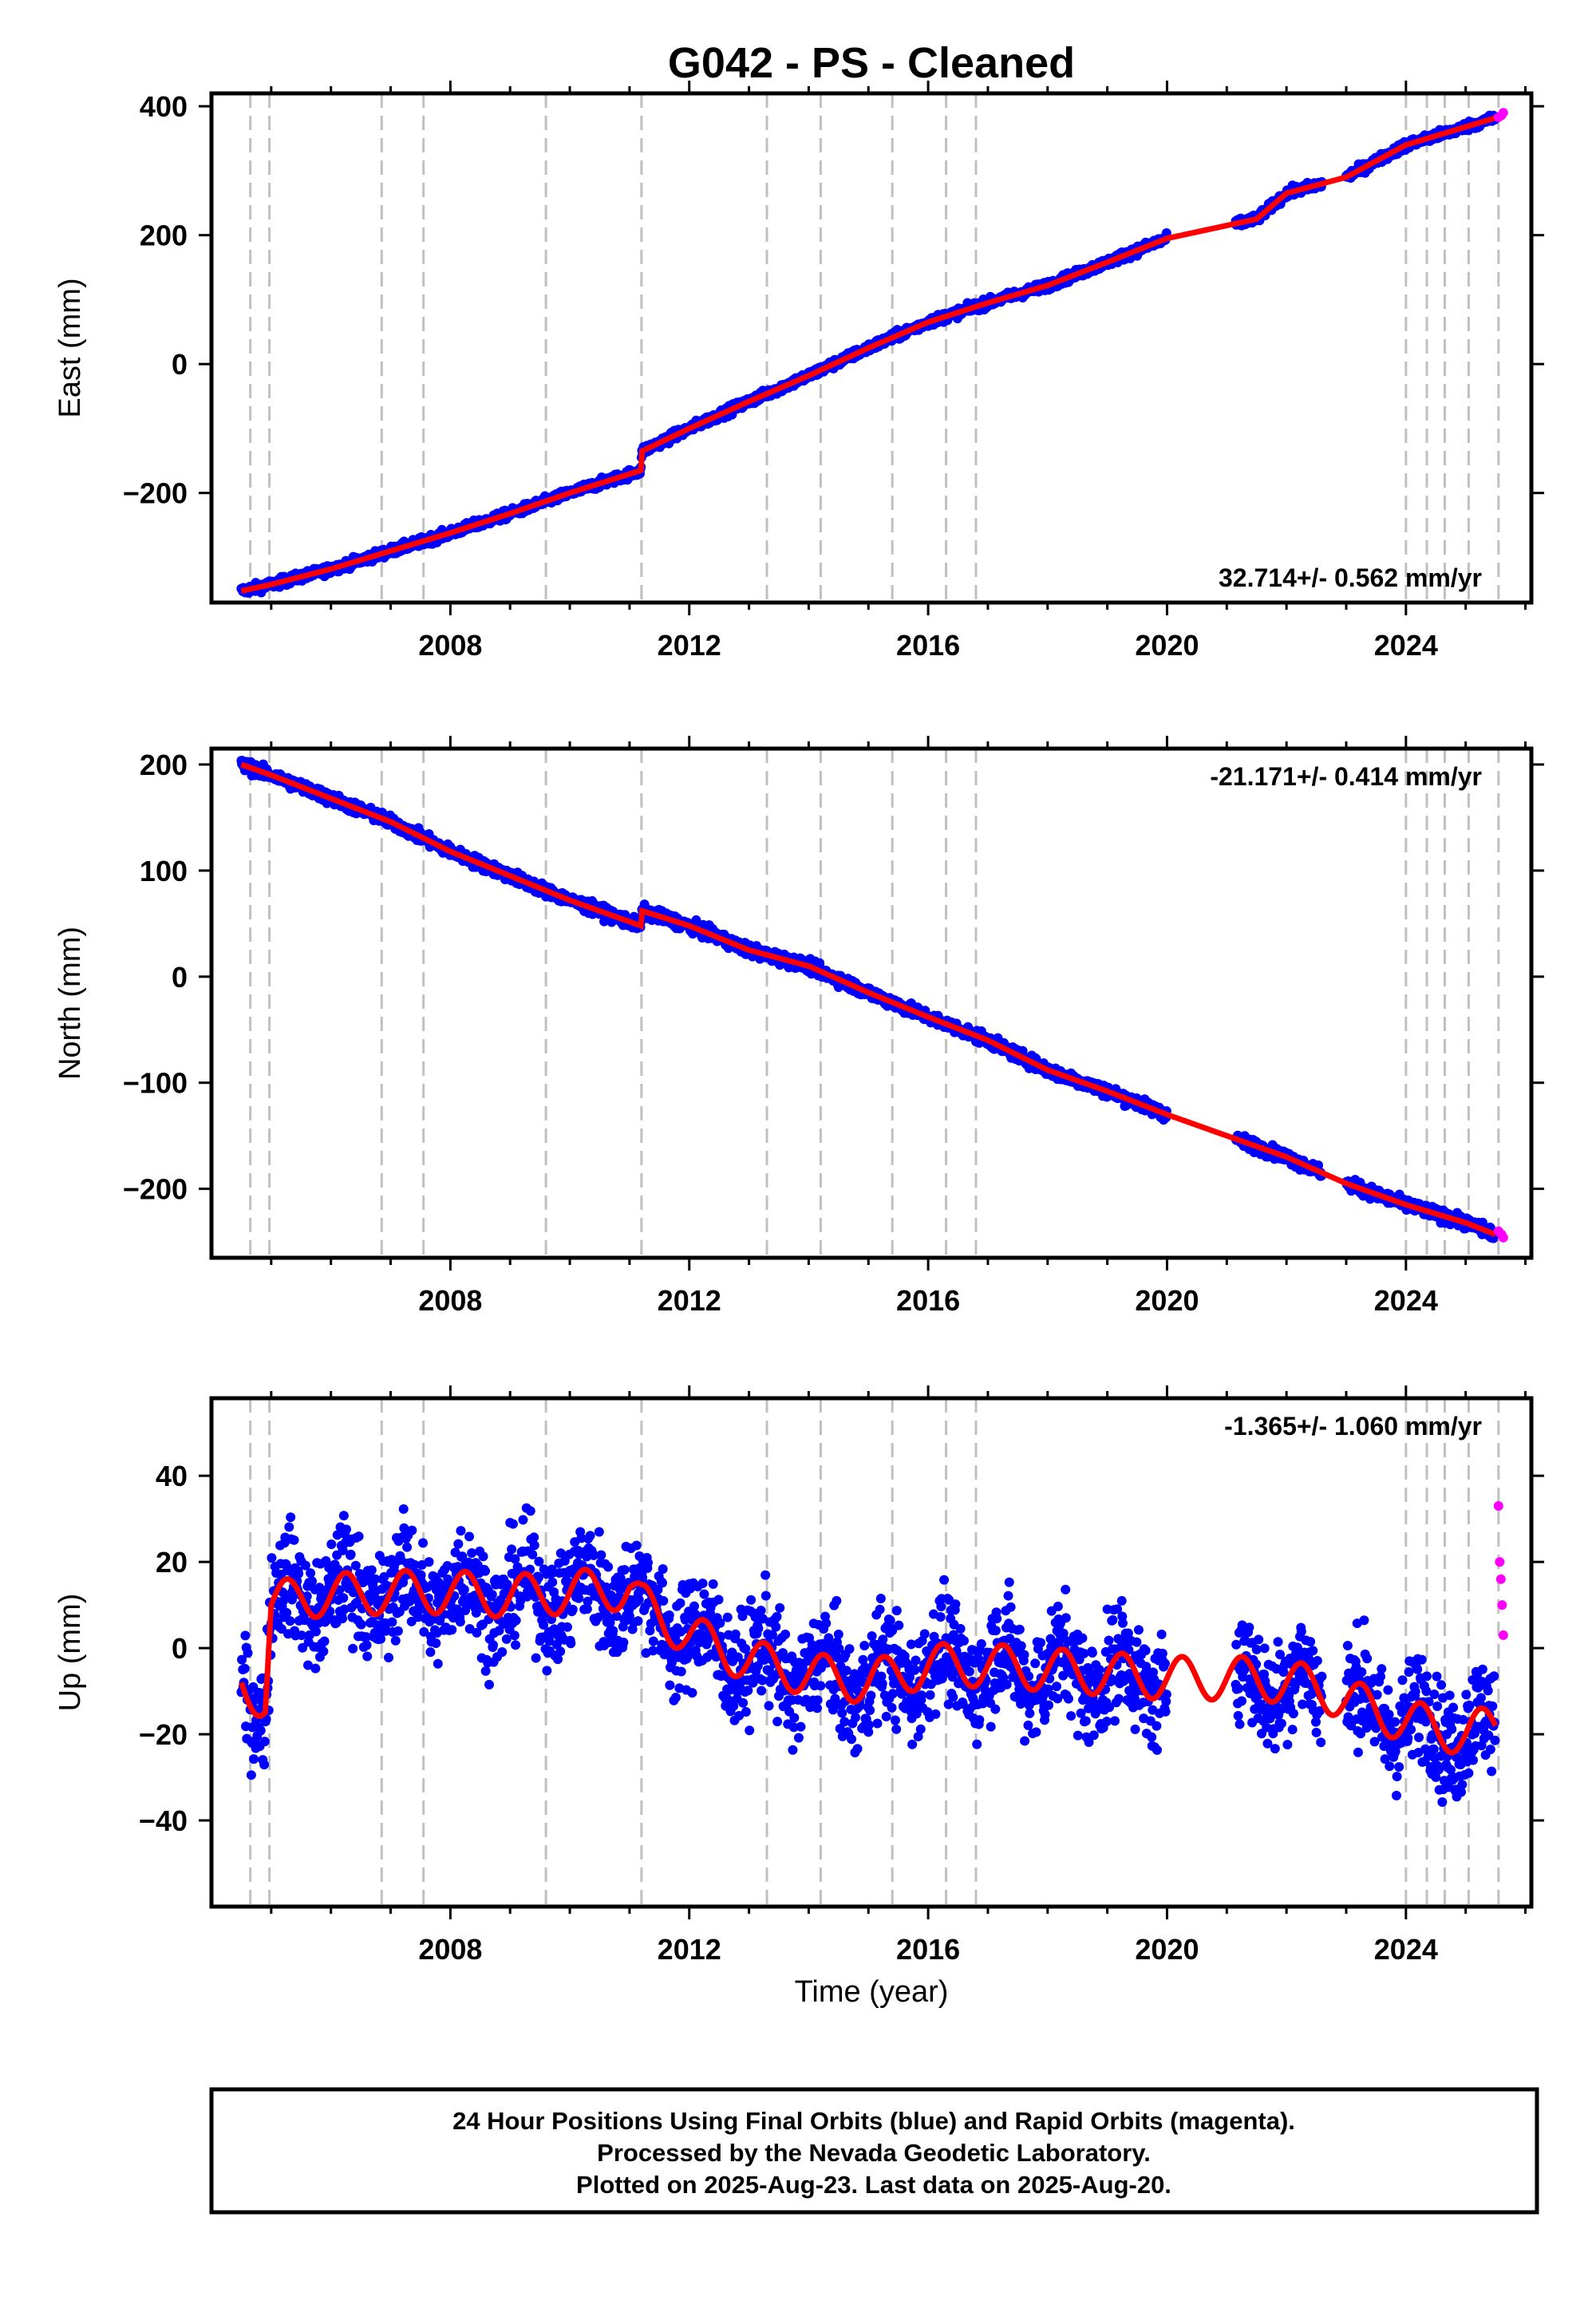 The width and height of the screenshot is (1596, 2316). What do you see at coordinates (1346, 776) in the screenshot?
I see `north-velocity-label: -21.171+/- 0.414 mm/yr` at bounding box center [1346, 776].